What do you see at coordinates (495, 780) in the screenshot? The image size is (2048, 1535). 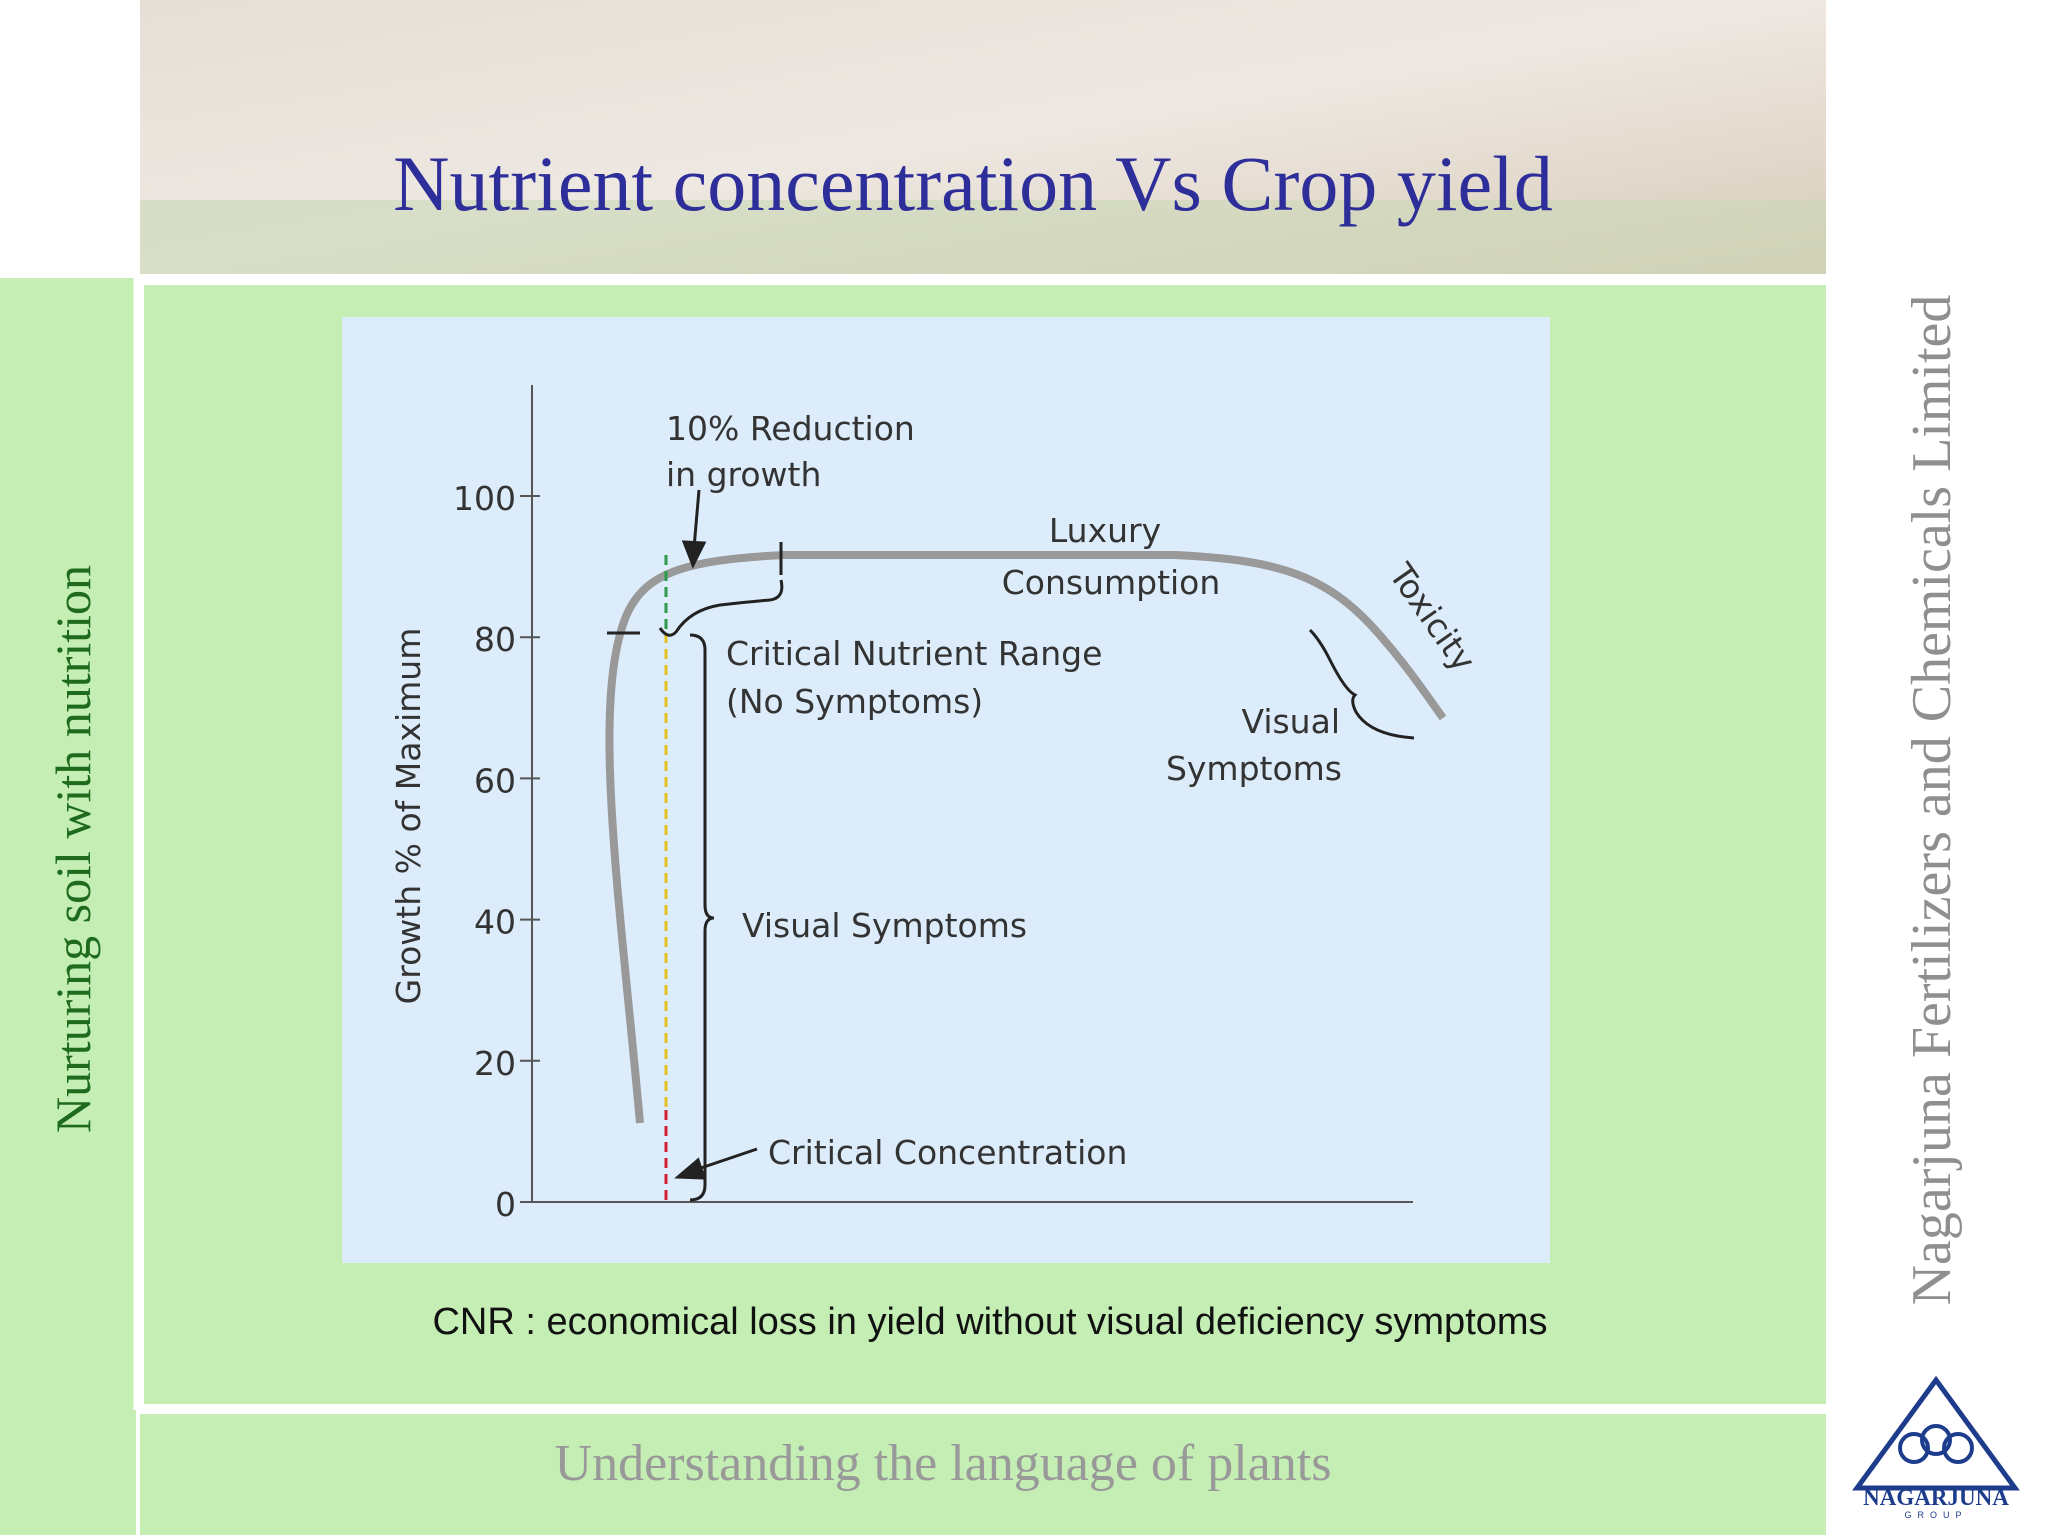 I see `y-tick-label: 60` at bounding box center [495, 780].